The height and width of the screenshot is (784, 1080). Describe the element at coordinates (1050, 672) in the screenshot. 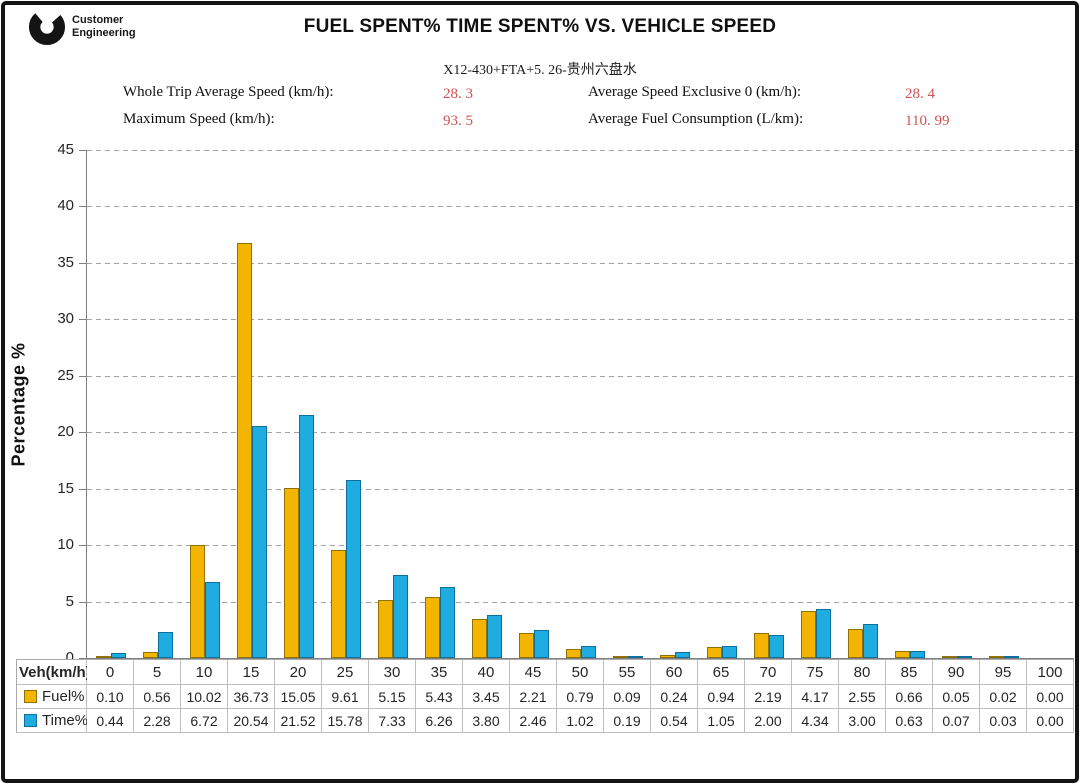

I see `speed-header-cell: 100` at that location.